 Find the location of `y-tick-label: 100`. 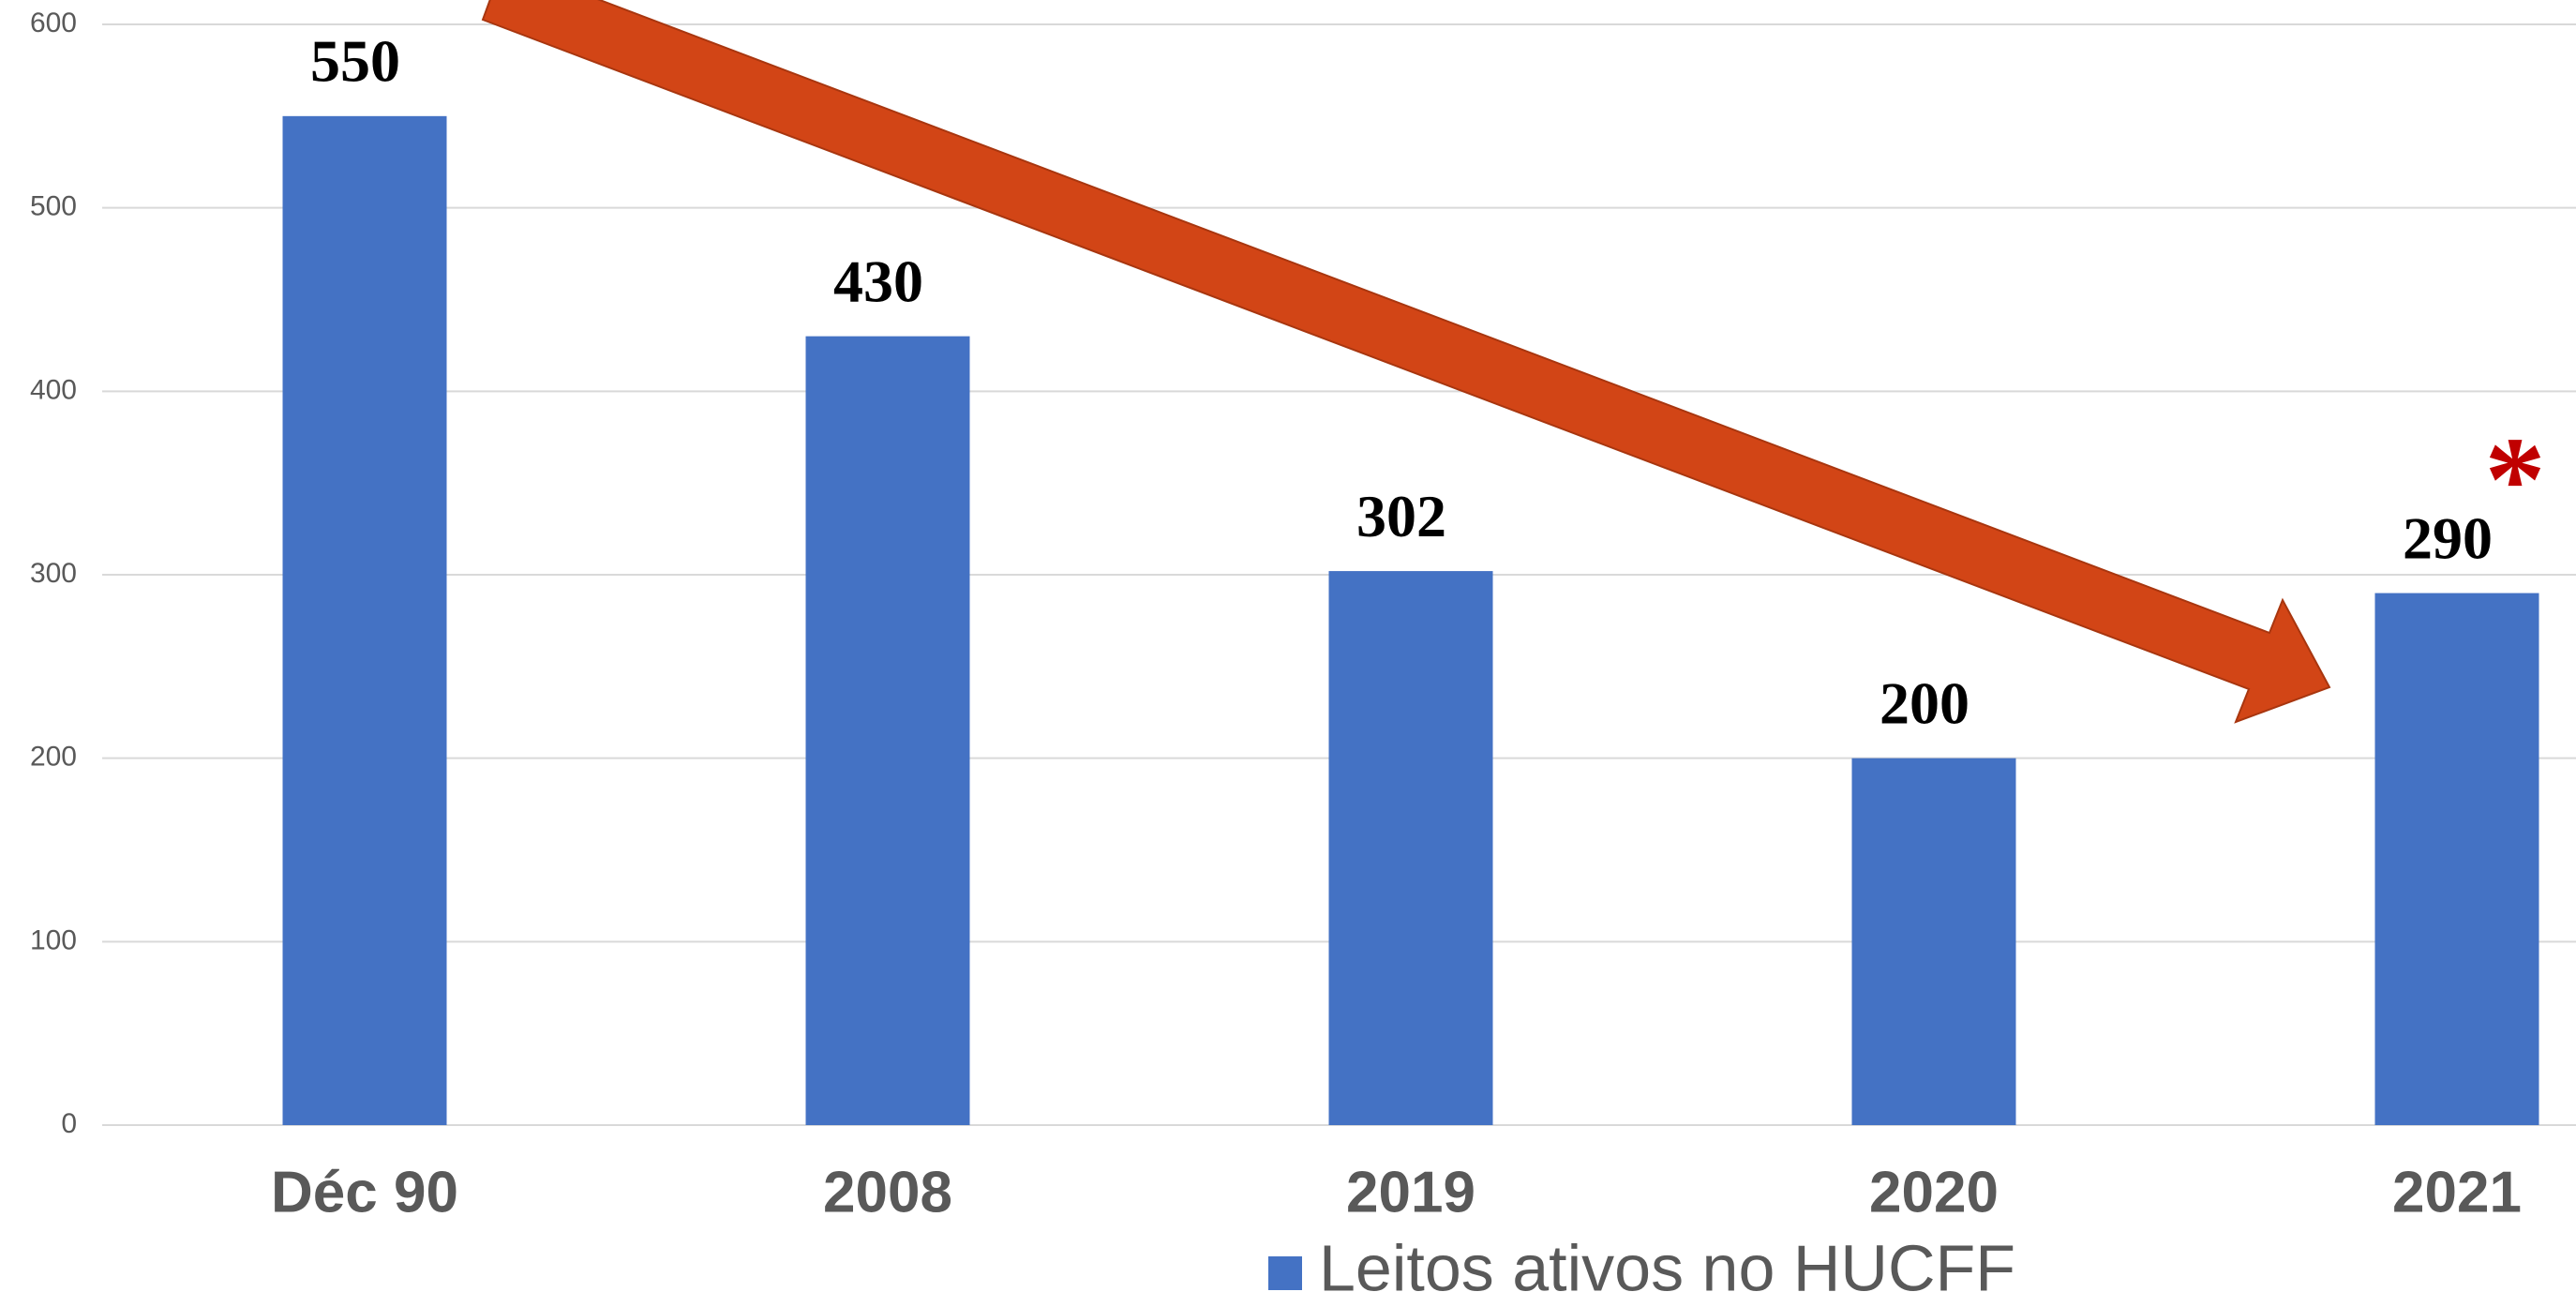

y-tick-label: 100 is located at coordinates (53, 939).